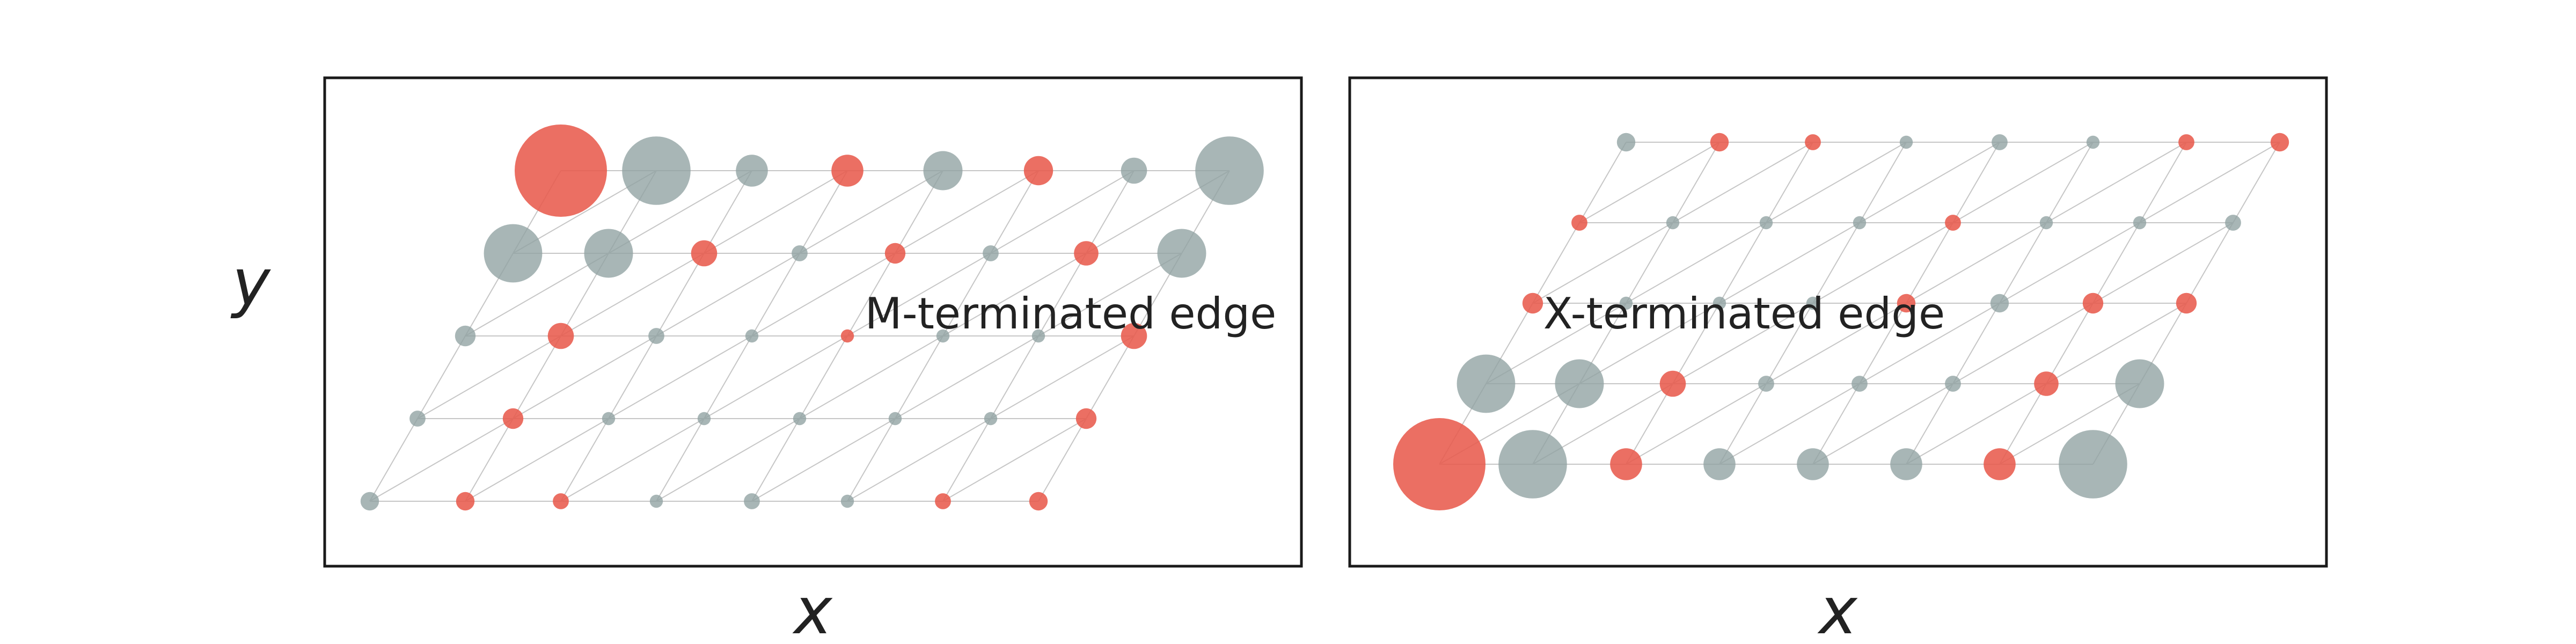 The width and height of the screenshot is (2576, 644). What do you see at coordinates (1837, 609) in the screenshot?
I see `panel-x-terminated-x-axis-label: x` at bounding box center [1837, 609].